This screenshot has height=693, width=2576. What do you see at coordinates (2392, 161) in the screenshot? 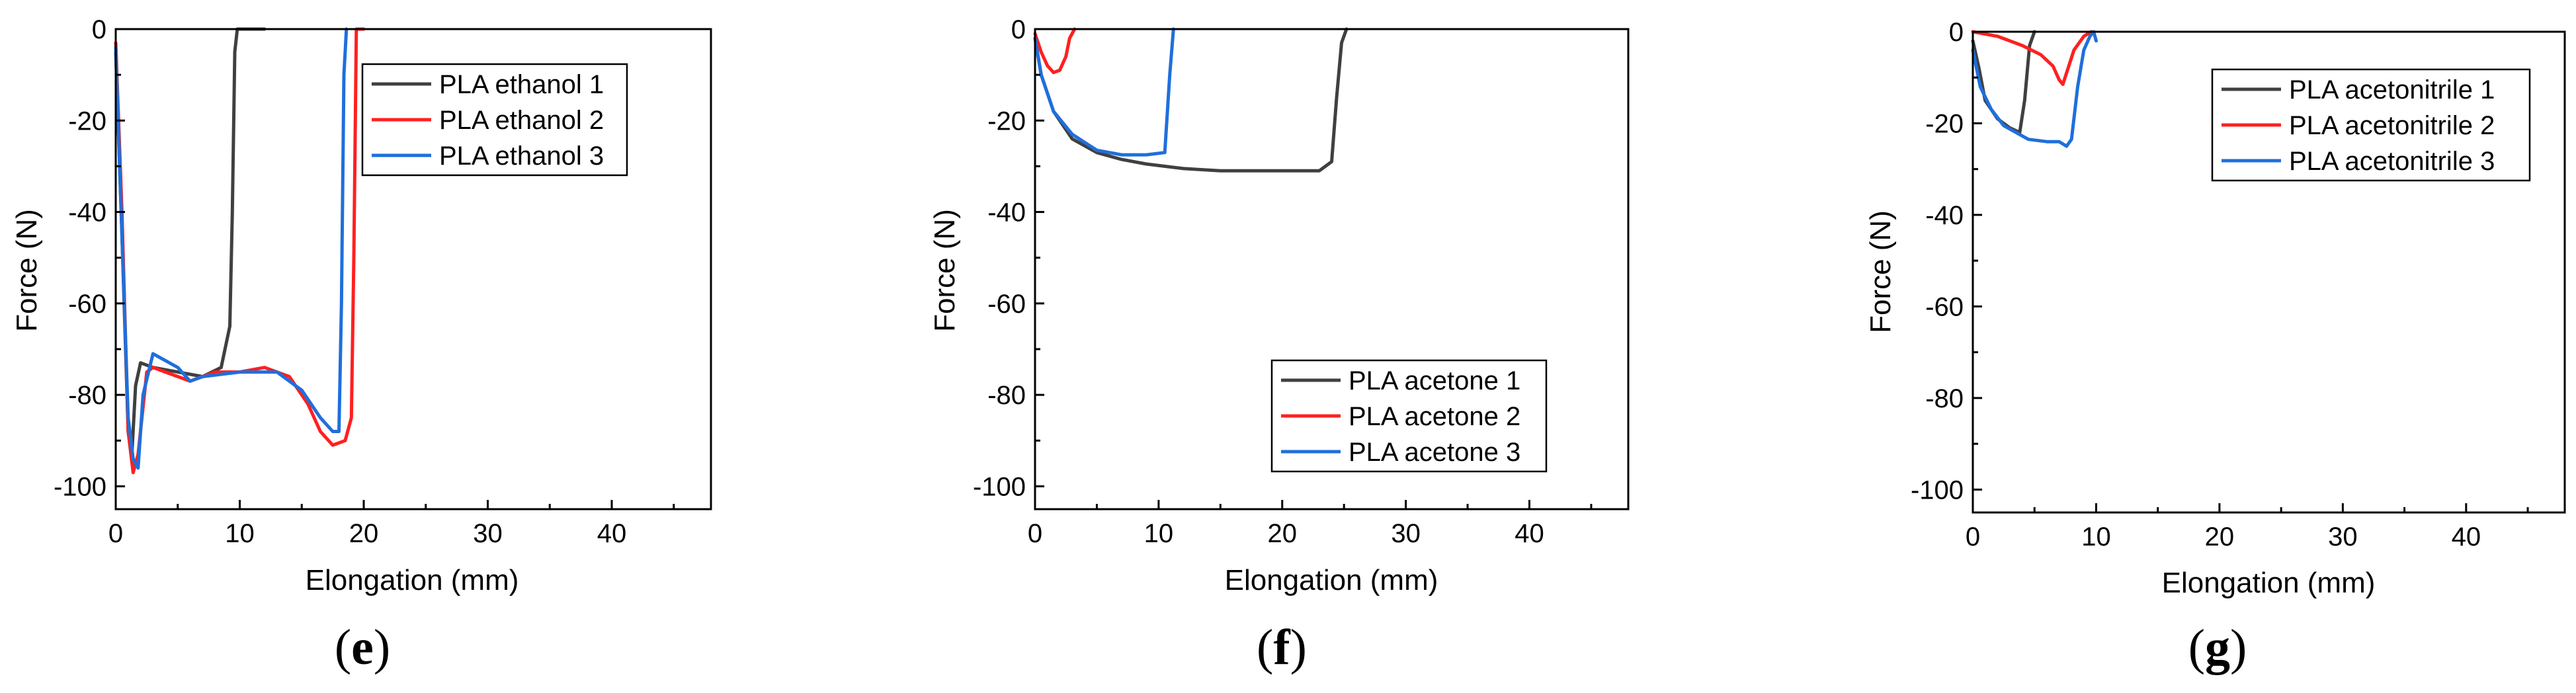
I see `legend-label: PLA acetonitrile 3` at bounding box center [2392, 161].